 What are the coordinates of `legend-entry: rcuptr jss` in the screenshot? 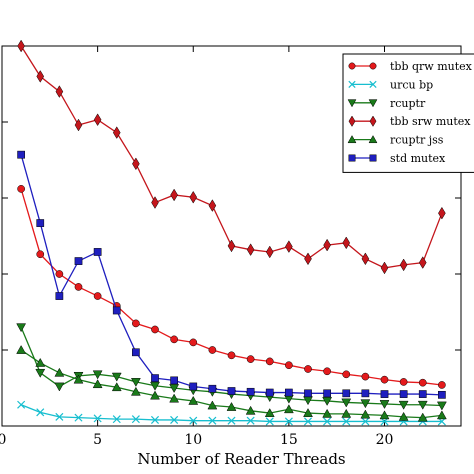 It's located at (395, 140).